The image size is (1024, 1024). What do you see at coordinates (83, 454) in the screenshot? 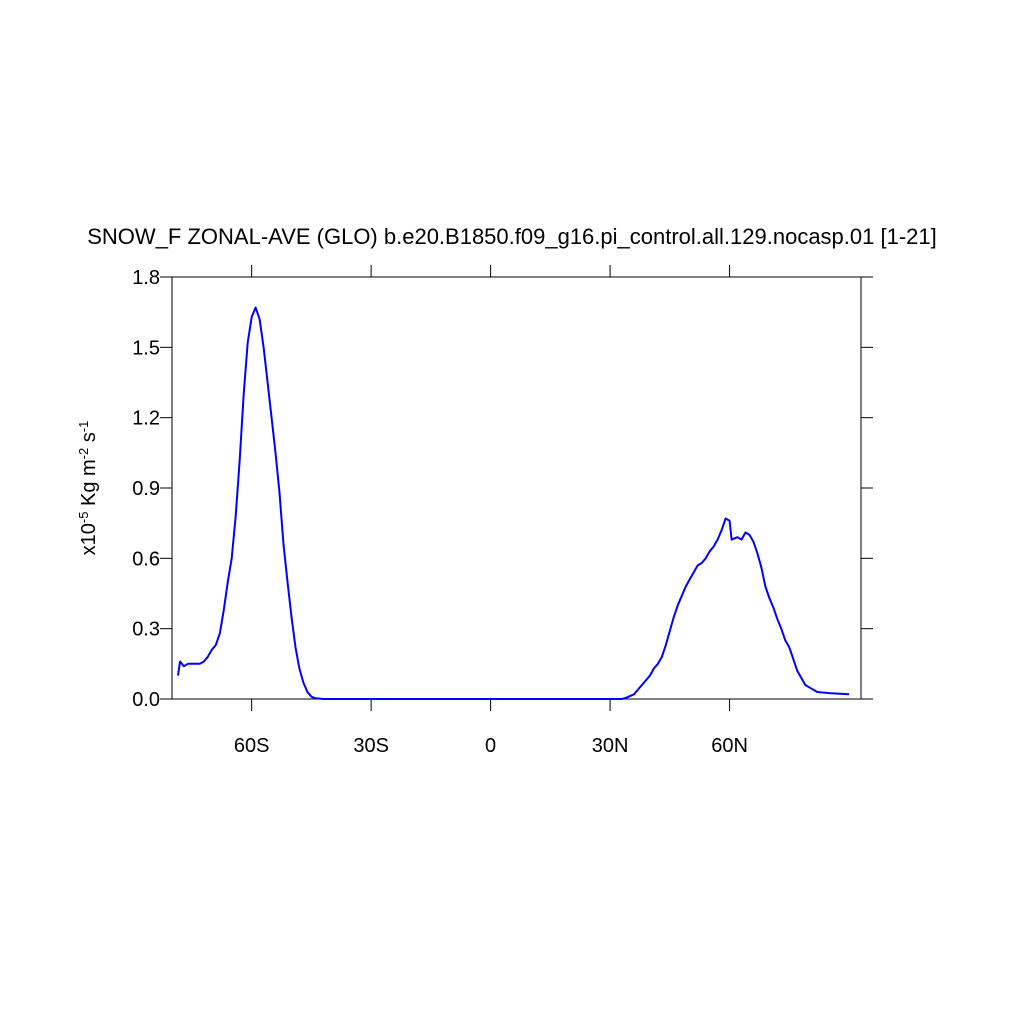
I see `y-axis-label-part: -2` at bounding box center [83, 454].